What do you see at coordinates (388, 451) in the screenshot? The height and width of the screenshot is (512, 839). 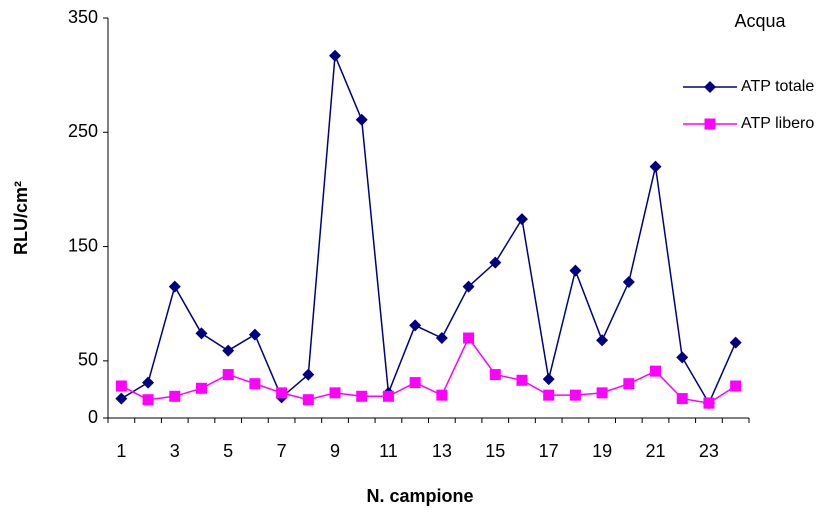 I see `x-tick-label: 11` at bounding box center [388, 451].